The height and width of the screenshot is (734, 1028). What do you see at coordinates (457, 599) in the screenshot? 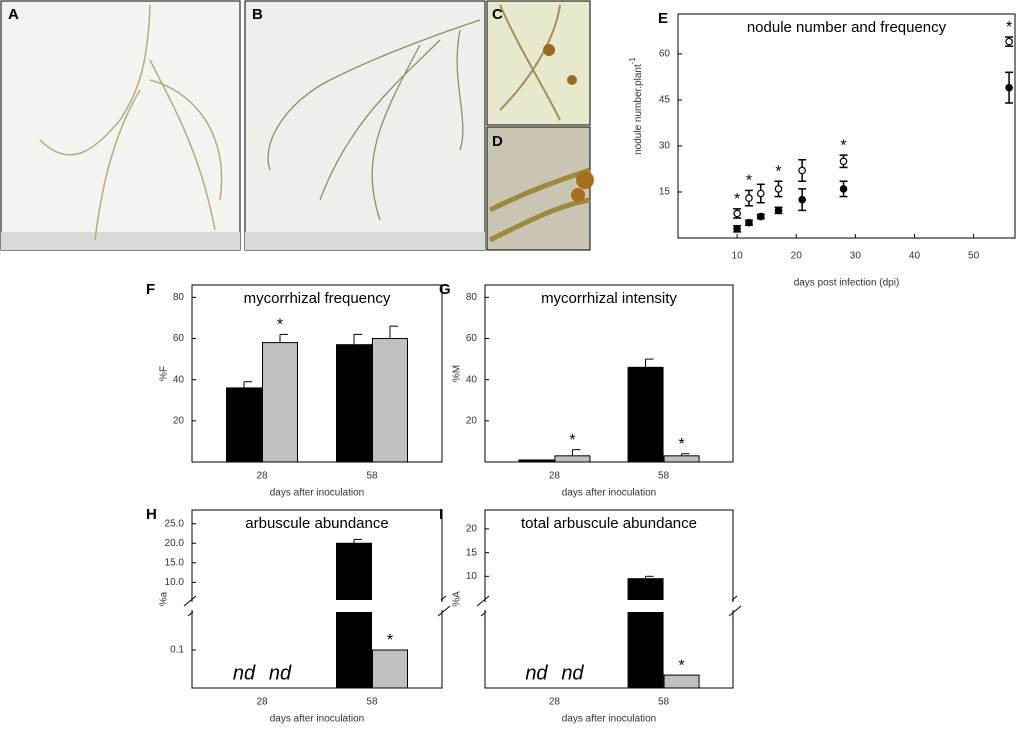
I see `y-axis-label: %A` at bounding box center [457, 599].